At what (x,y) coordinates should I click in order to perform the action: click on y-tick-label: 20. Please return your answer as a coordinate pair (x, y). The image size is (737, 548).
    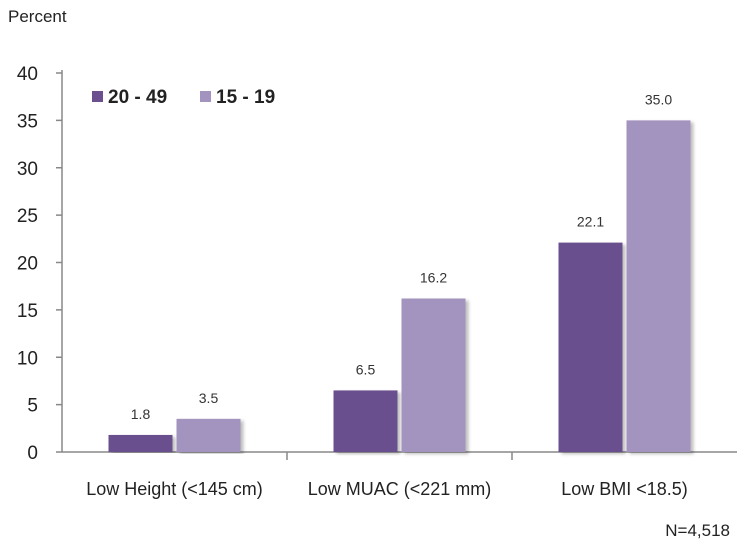
    Looking at the image, I should click on (27, 264).